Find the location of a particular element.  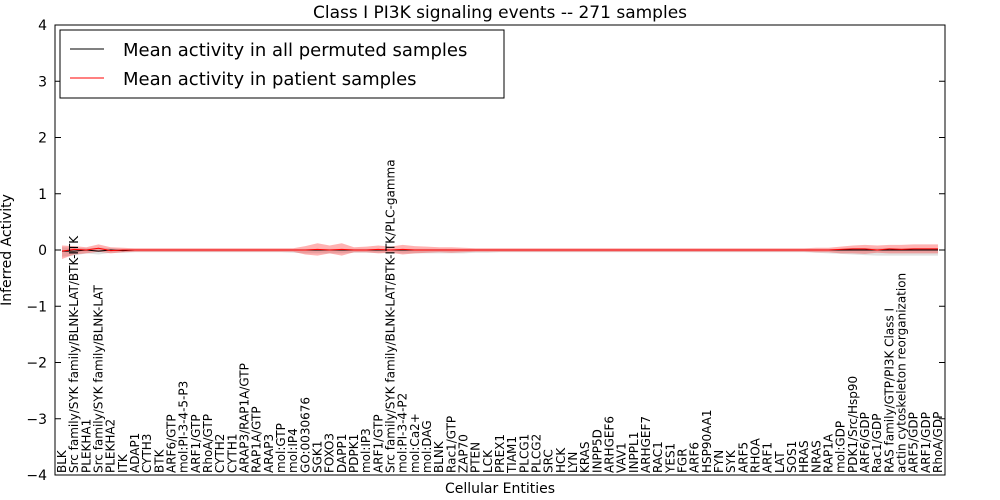

x-tick-label: ARHGEF7 is located at coordinates (646, 444).